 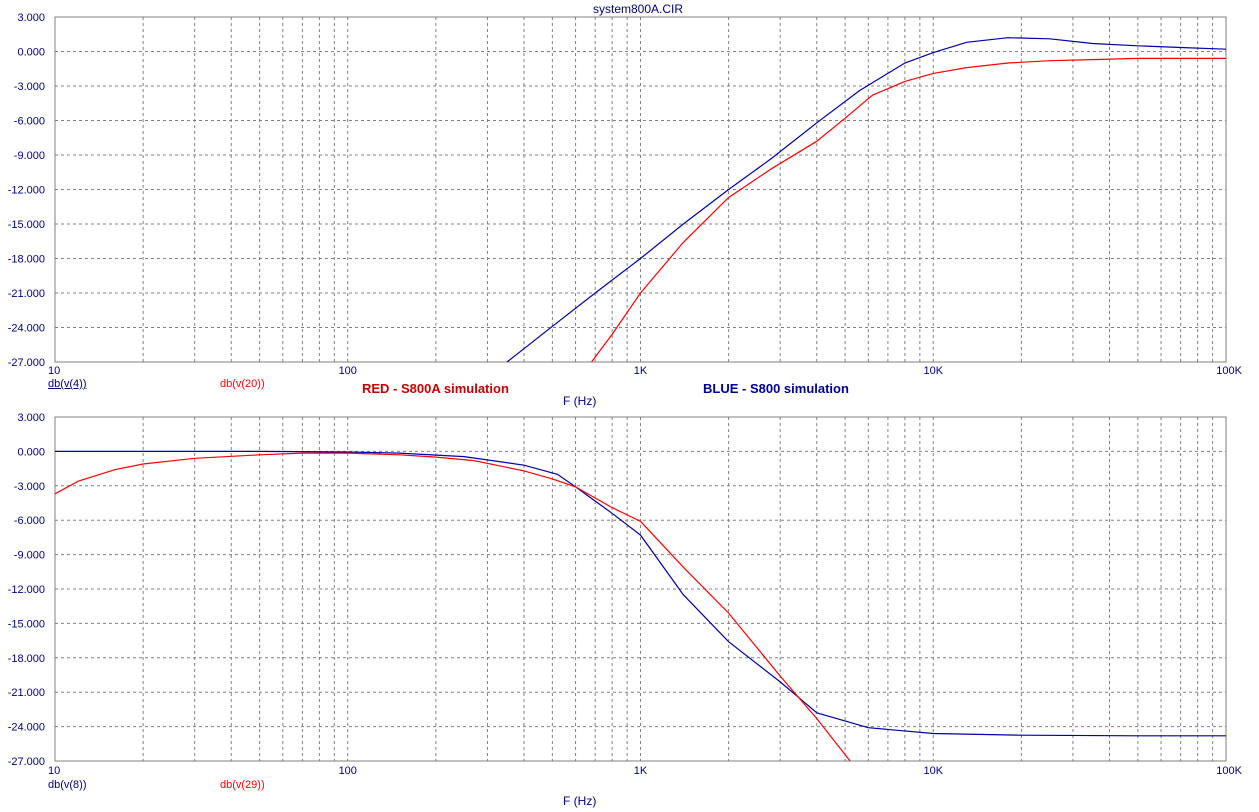 What do you see at coordinates (580, 801) in the screenshot?
I see `x-axis-title-bottom: F (Hz)` at bounding box center [580, 801].